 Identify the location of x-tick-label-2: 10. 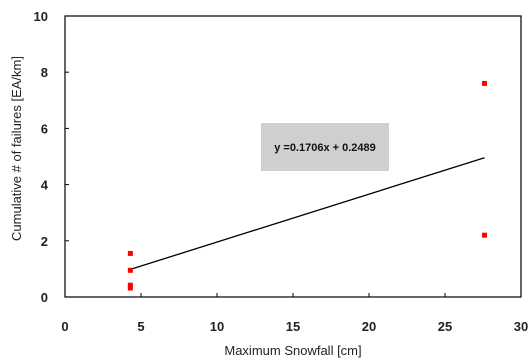
(217, 326).